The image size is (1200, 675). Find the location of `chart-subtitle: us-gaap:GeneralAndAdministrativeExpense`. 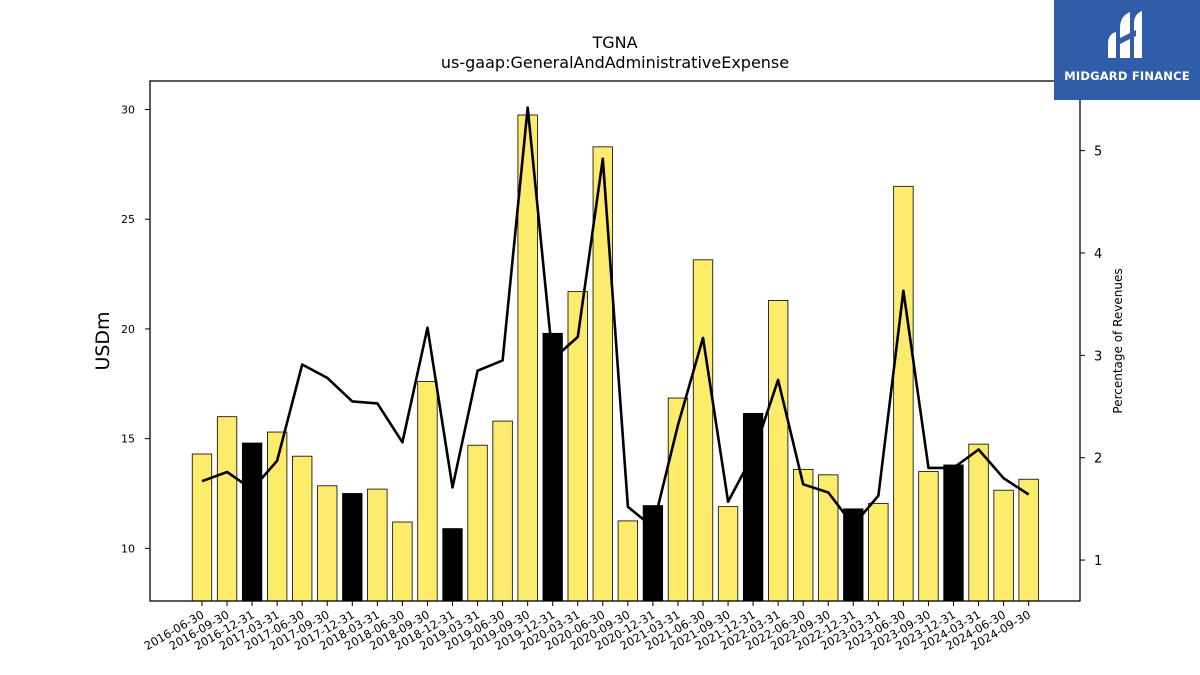

chart-subtitle: us-gaap:GeneralAndAdministrativeExpense is located at coordinates (615, 62).